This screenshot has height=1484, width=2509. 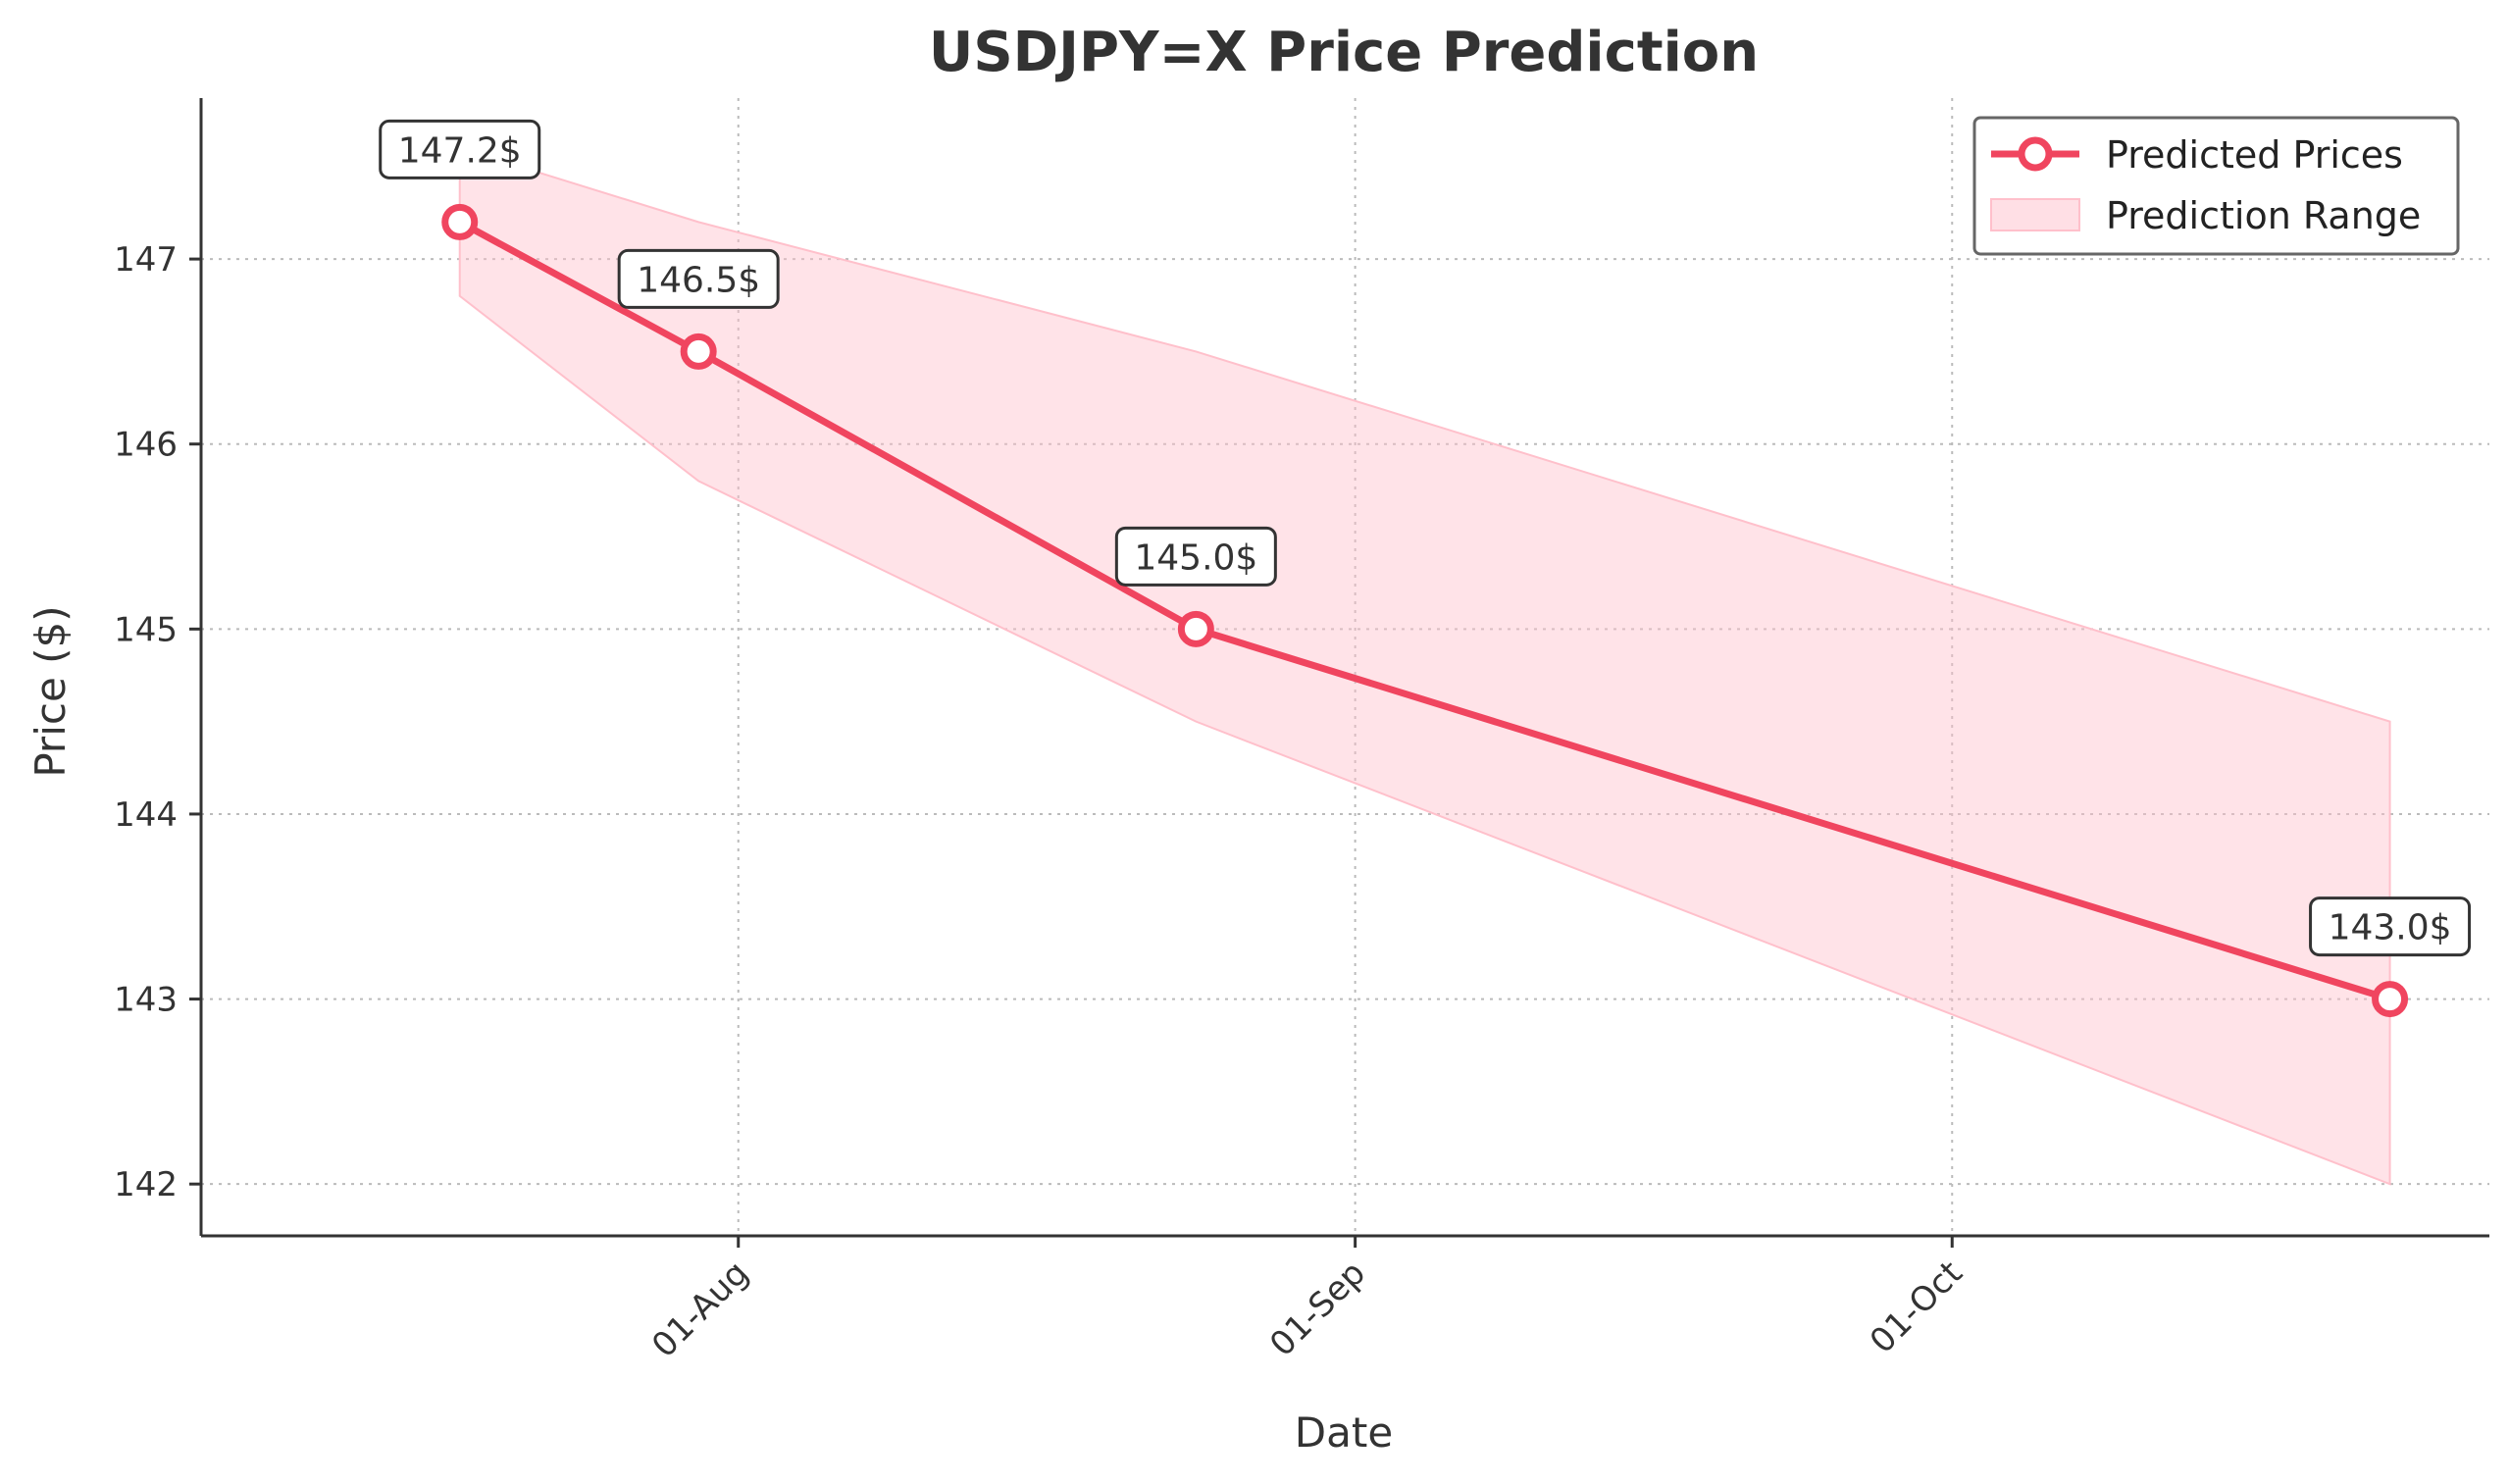 What do you see at coordinates (146, 630) in the screenshot?
I see `y-tick-label: 145` at bounding box center [146, 630].